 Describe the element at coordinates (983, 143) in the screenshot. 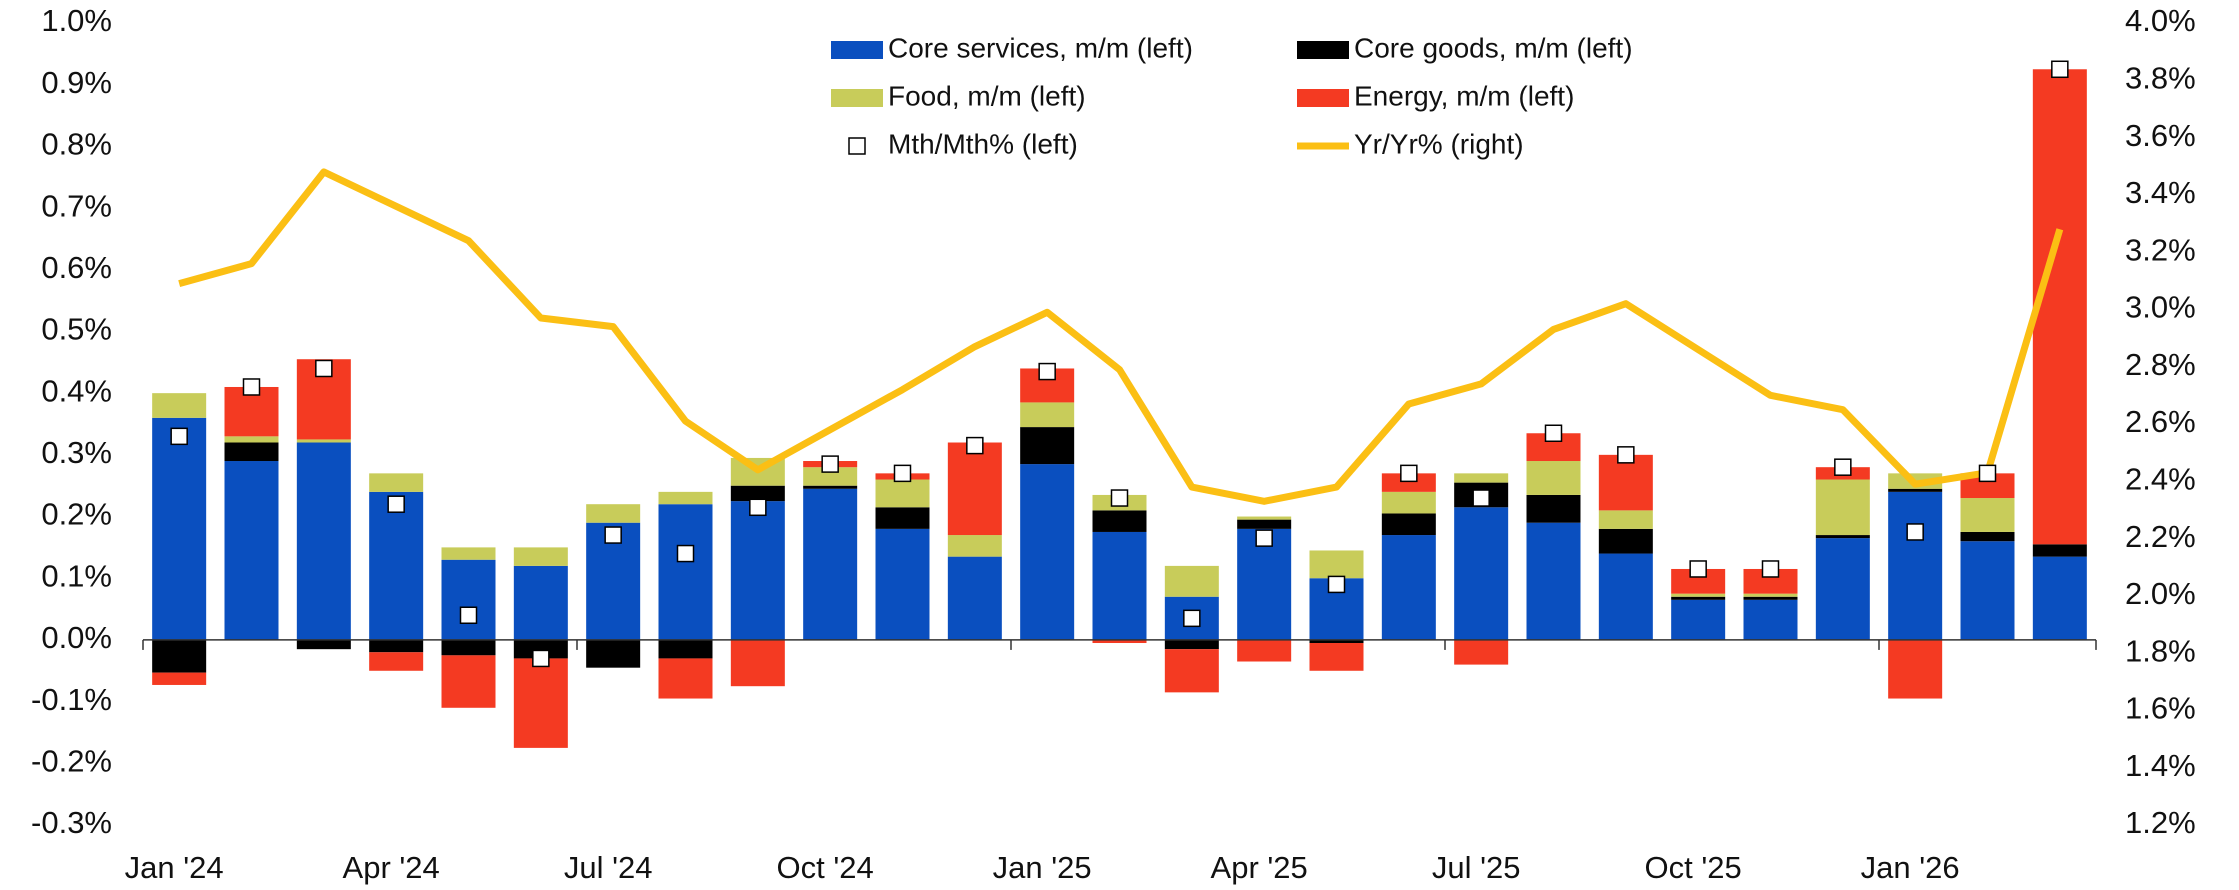

I see `legend-label: Mth/Mth% (left)` at that location.